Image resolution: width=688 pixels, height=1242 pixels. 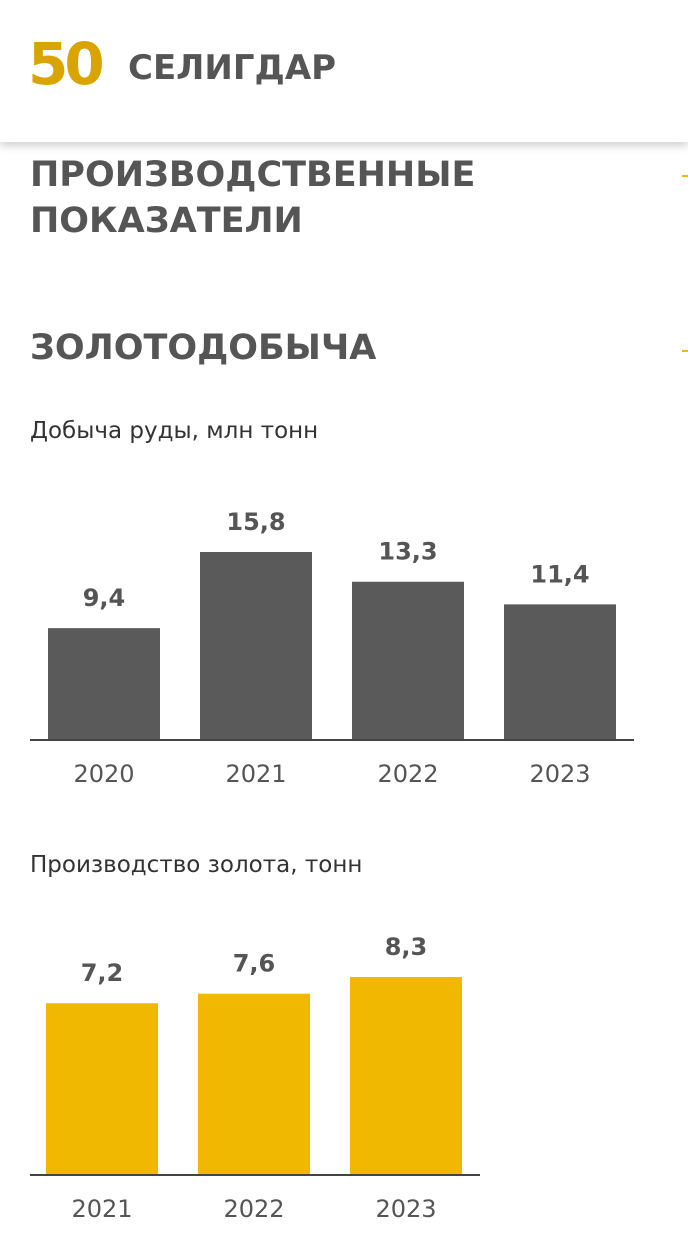 I want to click on value-label: 8,3, so click(x=406, y=947).